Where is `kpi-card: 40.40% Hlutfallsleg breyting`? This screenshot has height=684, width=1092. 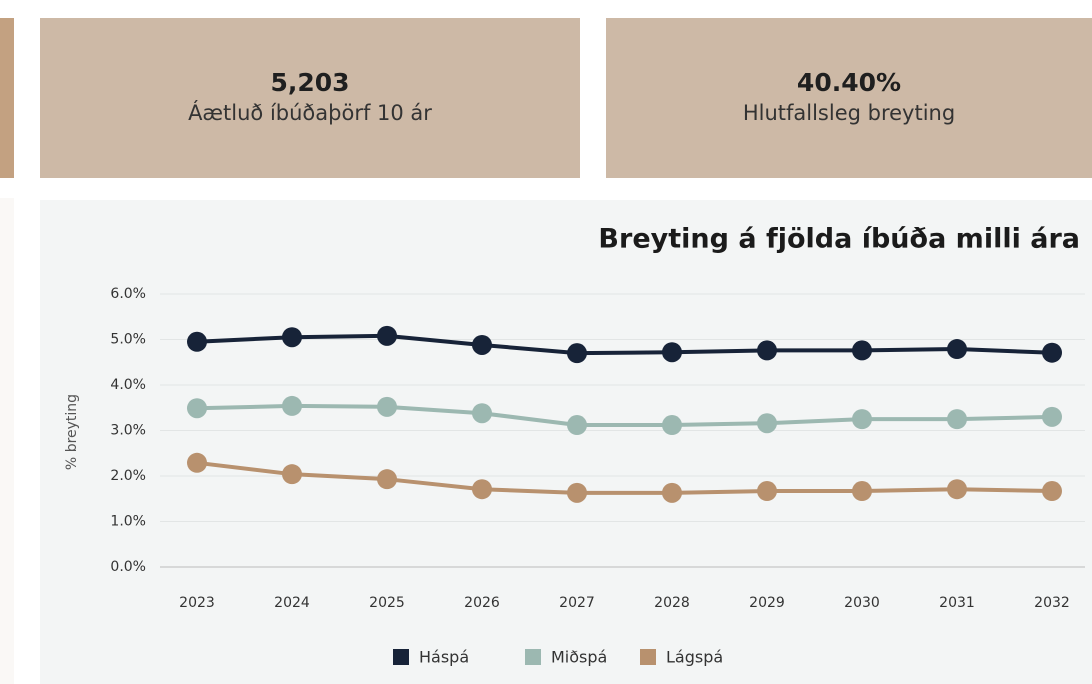 kpi-card: 40.40% Hlutfallsleg breyting is located at coordinates (849, 98).